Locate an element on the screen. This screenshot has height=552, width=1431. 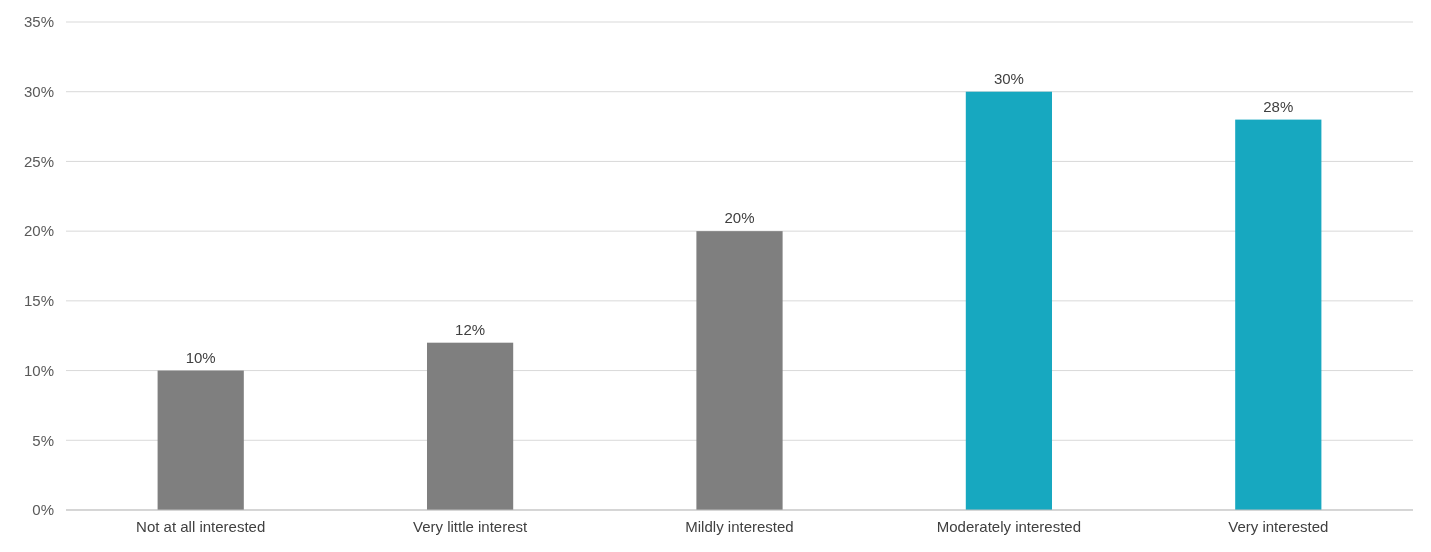
y-tick-label: 5% is located at coordinates (43, 440).